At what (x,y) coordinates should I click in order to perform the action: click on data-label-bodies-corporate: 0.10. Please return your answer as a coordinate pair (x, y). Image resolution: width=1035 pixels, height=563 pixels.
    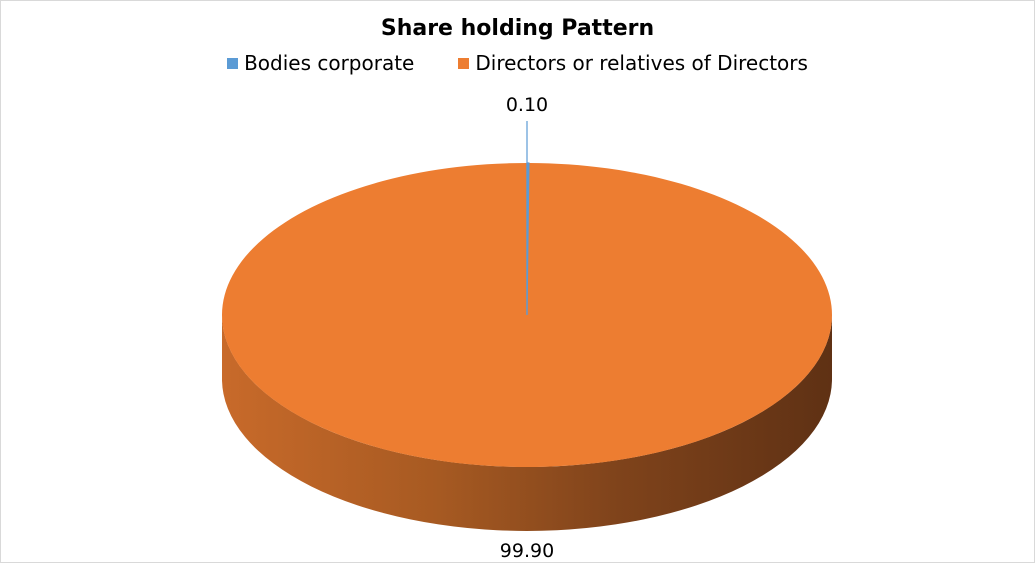
    Looking at the image, I should click on (527, 105).